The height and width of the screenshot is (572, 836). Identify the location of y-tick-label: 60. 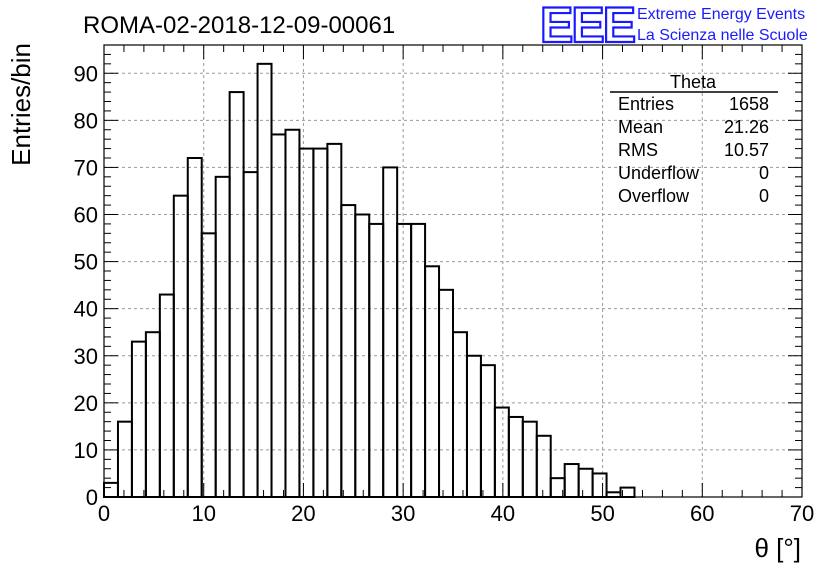
(86, 215).